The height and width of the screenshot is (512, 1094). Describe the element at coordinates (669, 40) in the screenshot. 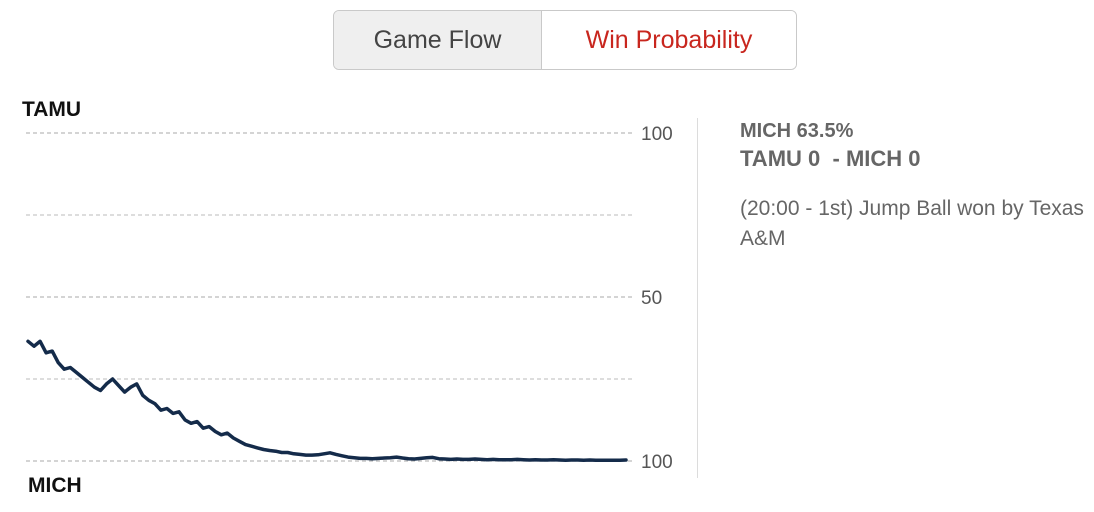

I see `tab-win-probability: Win Probability` at that location.